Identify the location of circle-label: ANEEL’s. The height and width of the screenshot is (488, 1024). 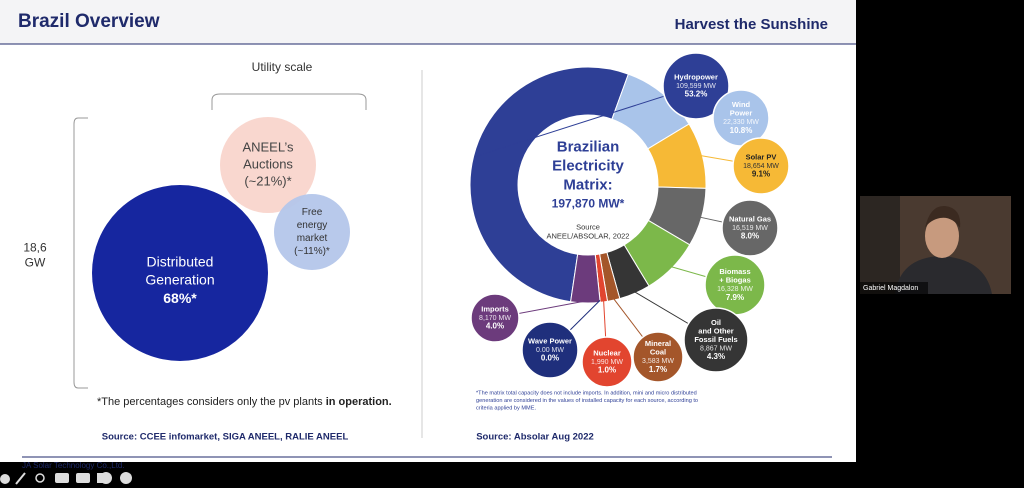
(268, 147).